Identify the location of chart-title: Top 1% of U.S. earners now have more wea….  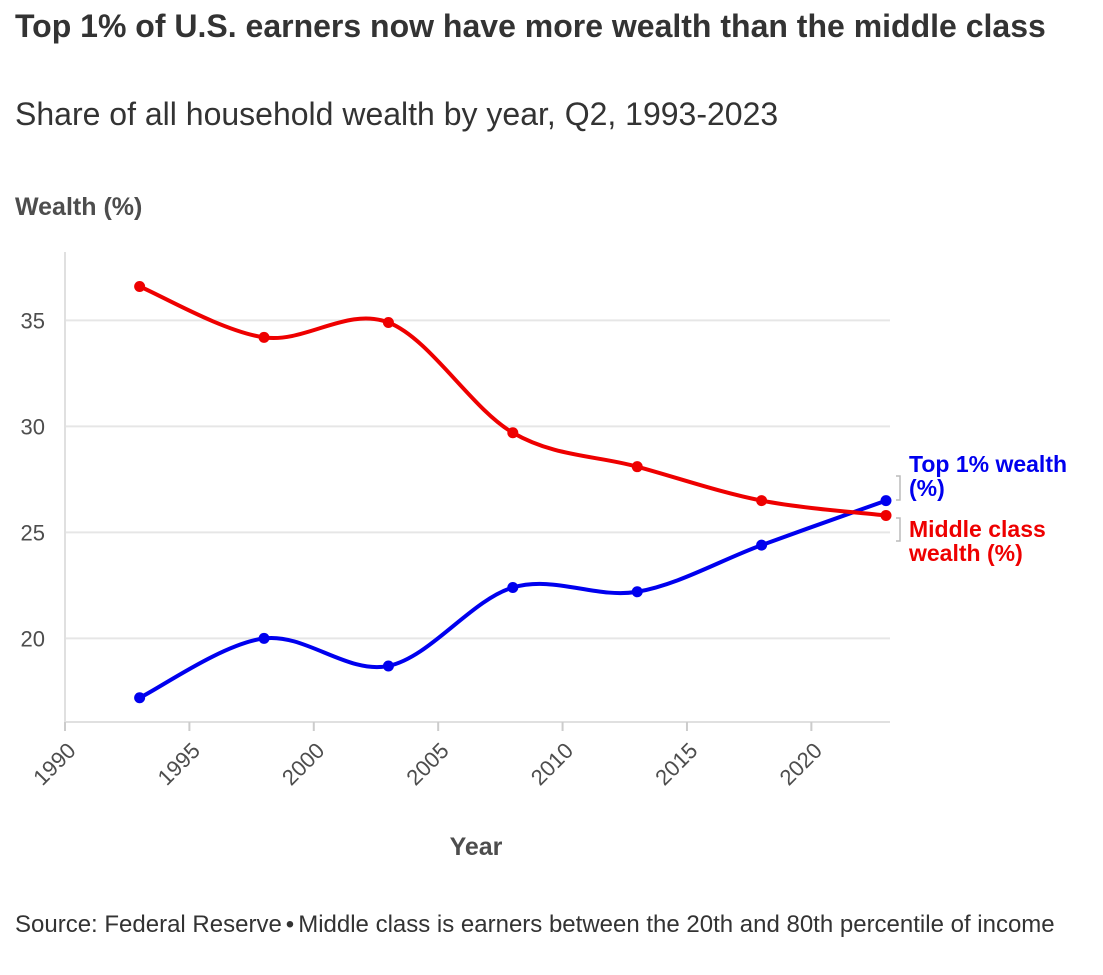
(530, 26).